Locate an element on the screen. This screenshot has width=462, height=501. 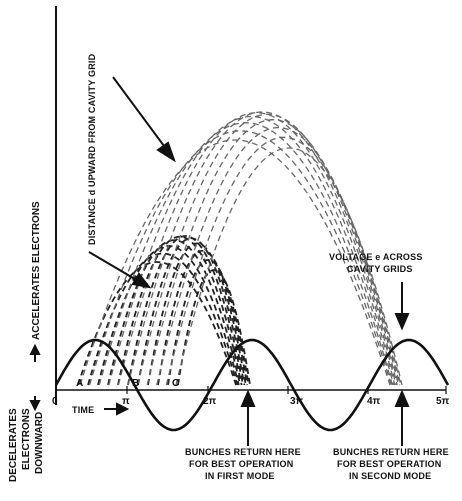
distance-arrowhead is located at coordinates (166, 152).